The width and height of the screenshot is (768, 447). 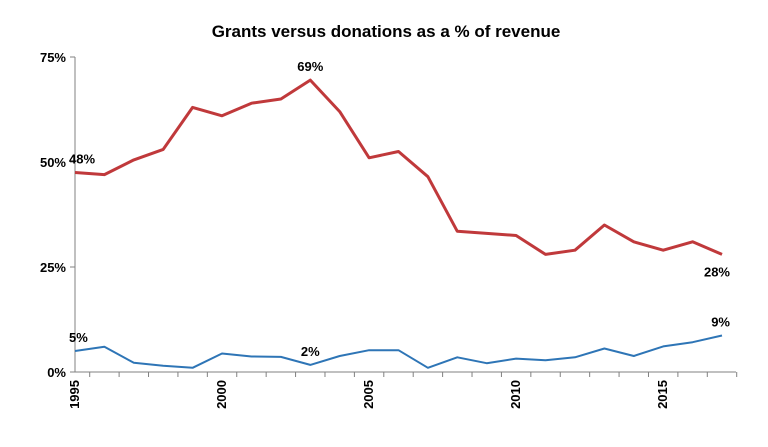 What do you see at coordinates (720, 321) in the screenshot?
I see `data-label: 9%` at bounding box center [720, 321].